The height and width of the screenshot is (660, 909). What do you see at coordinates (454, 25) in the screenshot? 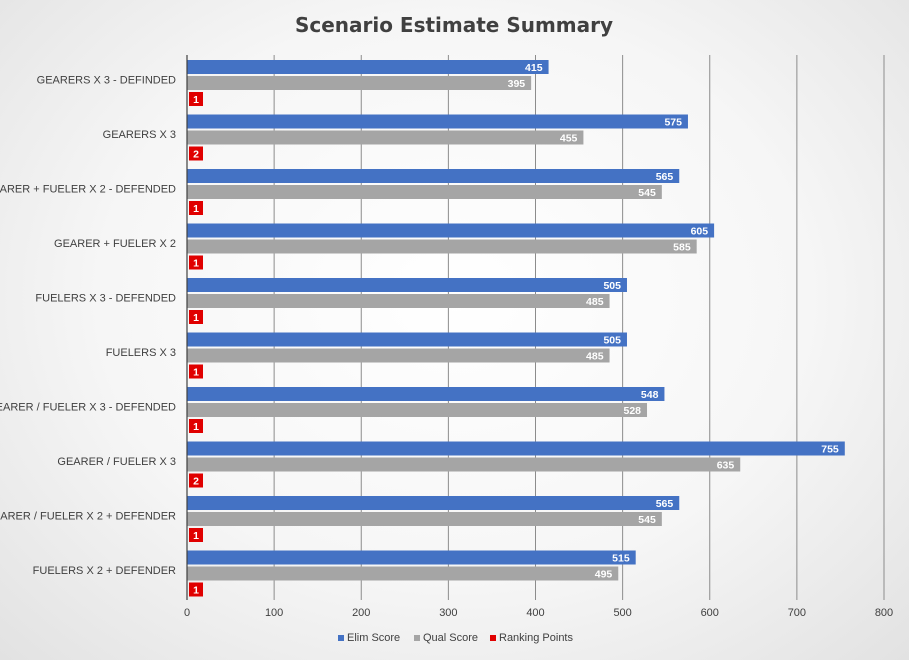
I see `chart-title: Scenario Estimate Summary` at bounding box center [454, 25].